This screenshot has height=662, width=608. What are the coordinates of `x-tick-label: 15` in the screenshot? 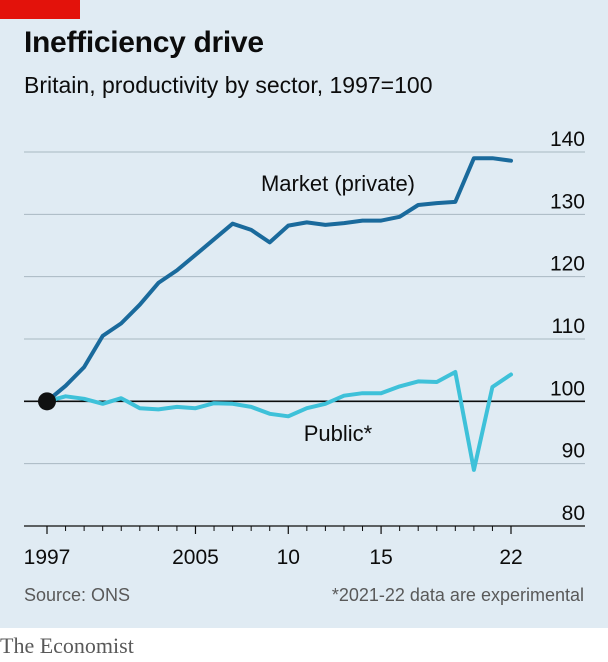 It's located at (380, 557).